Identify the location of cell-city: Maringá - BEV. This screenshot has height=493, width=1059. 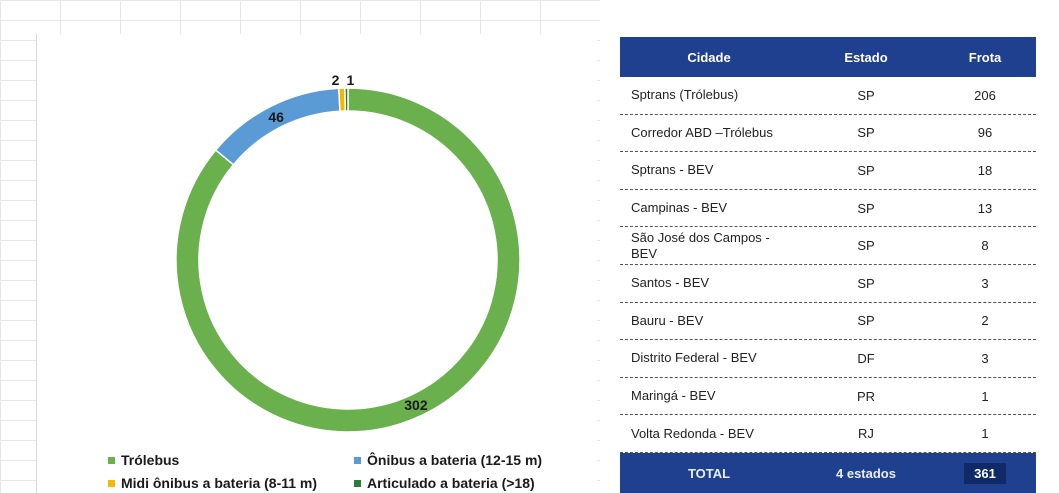
(673, 396).